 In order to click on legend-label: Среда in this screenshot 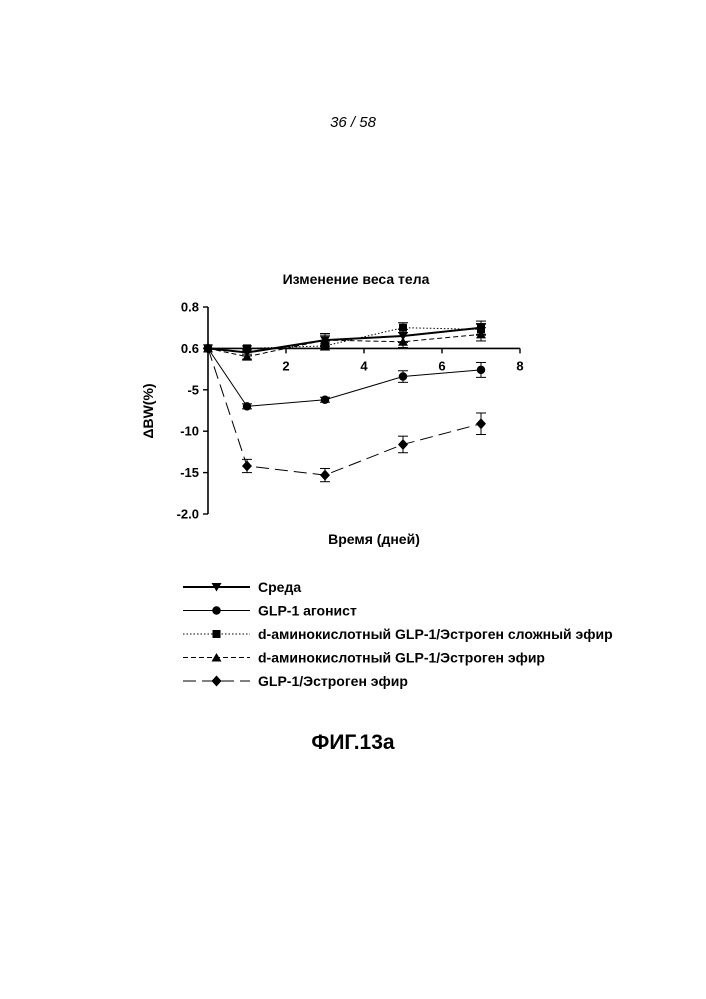, I will do `click(279, 587)`.